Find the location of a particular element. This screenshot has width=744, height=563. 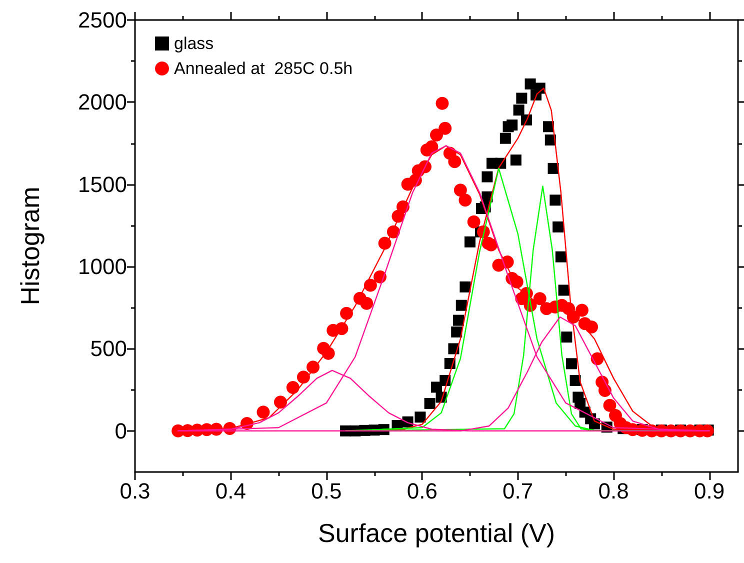

x-tick-label: 0.8 is located at coordinates (613, 491).